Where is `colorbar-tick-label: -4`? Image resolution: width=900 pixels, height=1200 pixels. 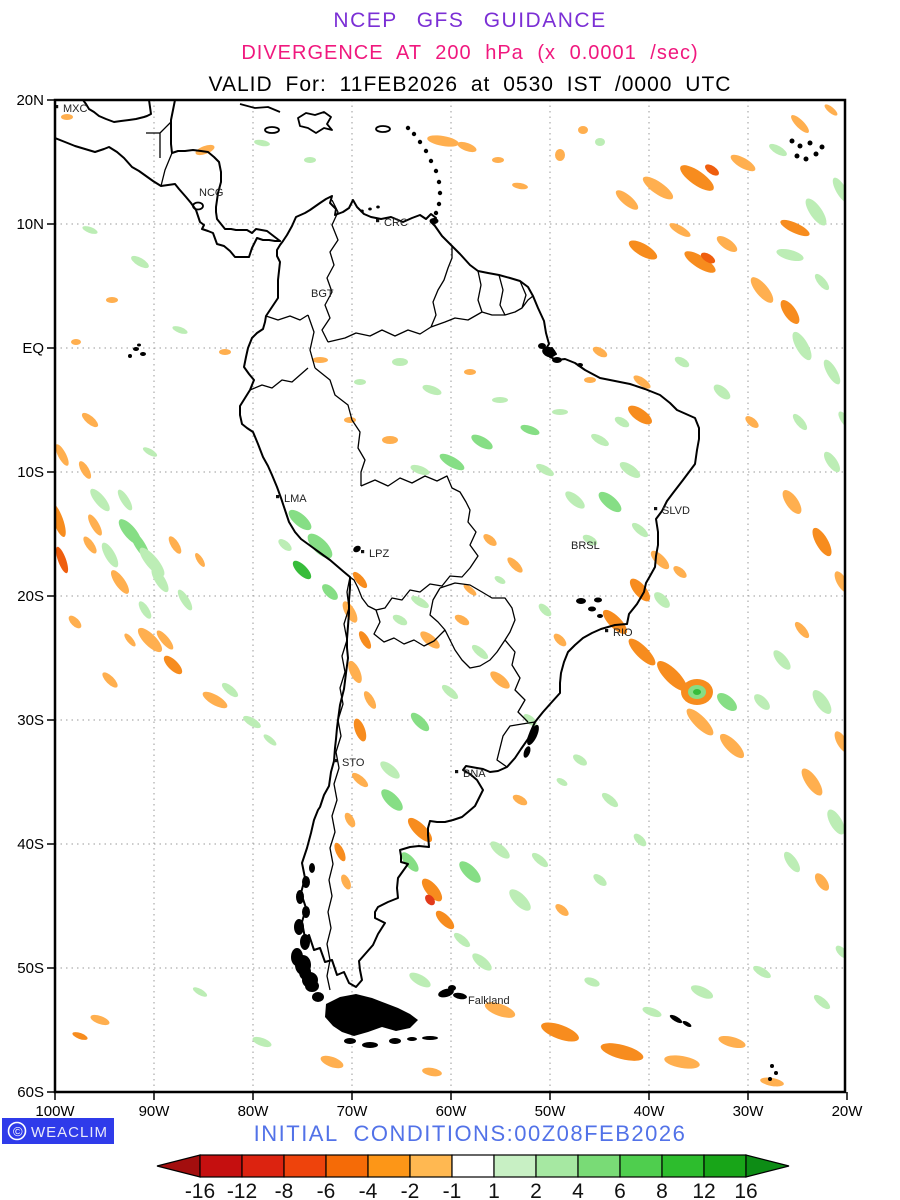 colorbar-tick-label: -4 is located at coordinates (368, 1190).